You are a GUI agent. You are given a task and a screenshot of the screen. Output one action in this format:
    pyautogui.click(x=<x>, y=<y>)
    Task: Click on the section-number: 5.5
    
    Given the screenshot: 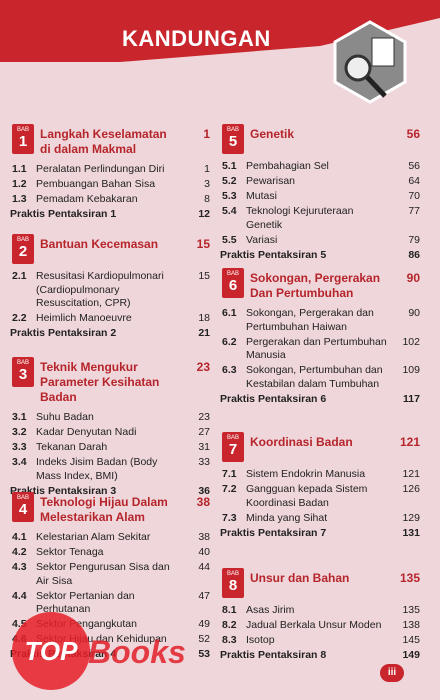 What is the action you would take?
    pyautogui.click(x=229, y=239)
    